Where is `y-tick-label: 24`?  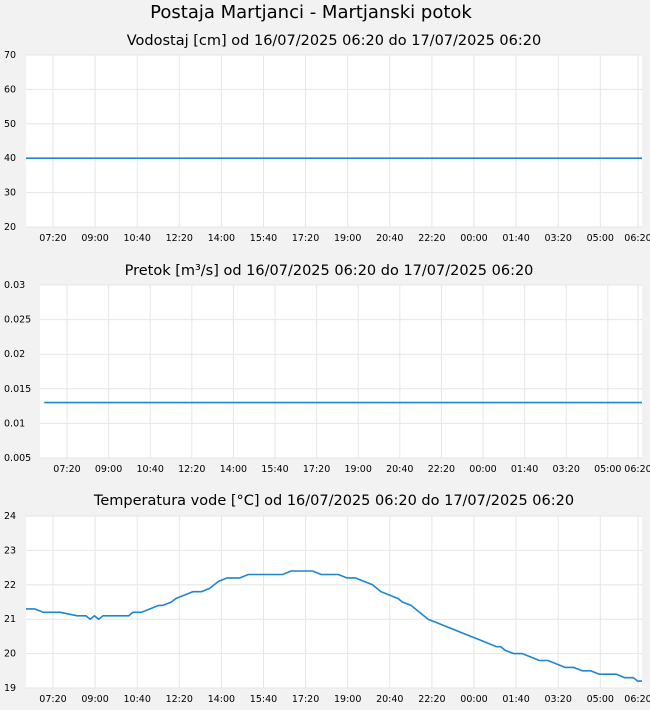
y-tick-label: 24 is located at coordinates (10, 516).